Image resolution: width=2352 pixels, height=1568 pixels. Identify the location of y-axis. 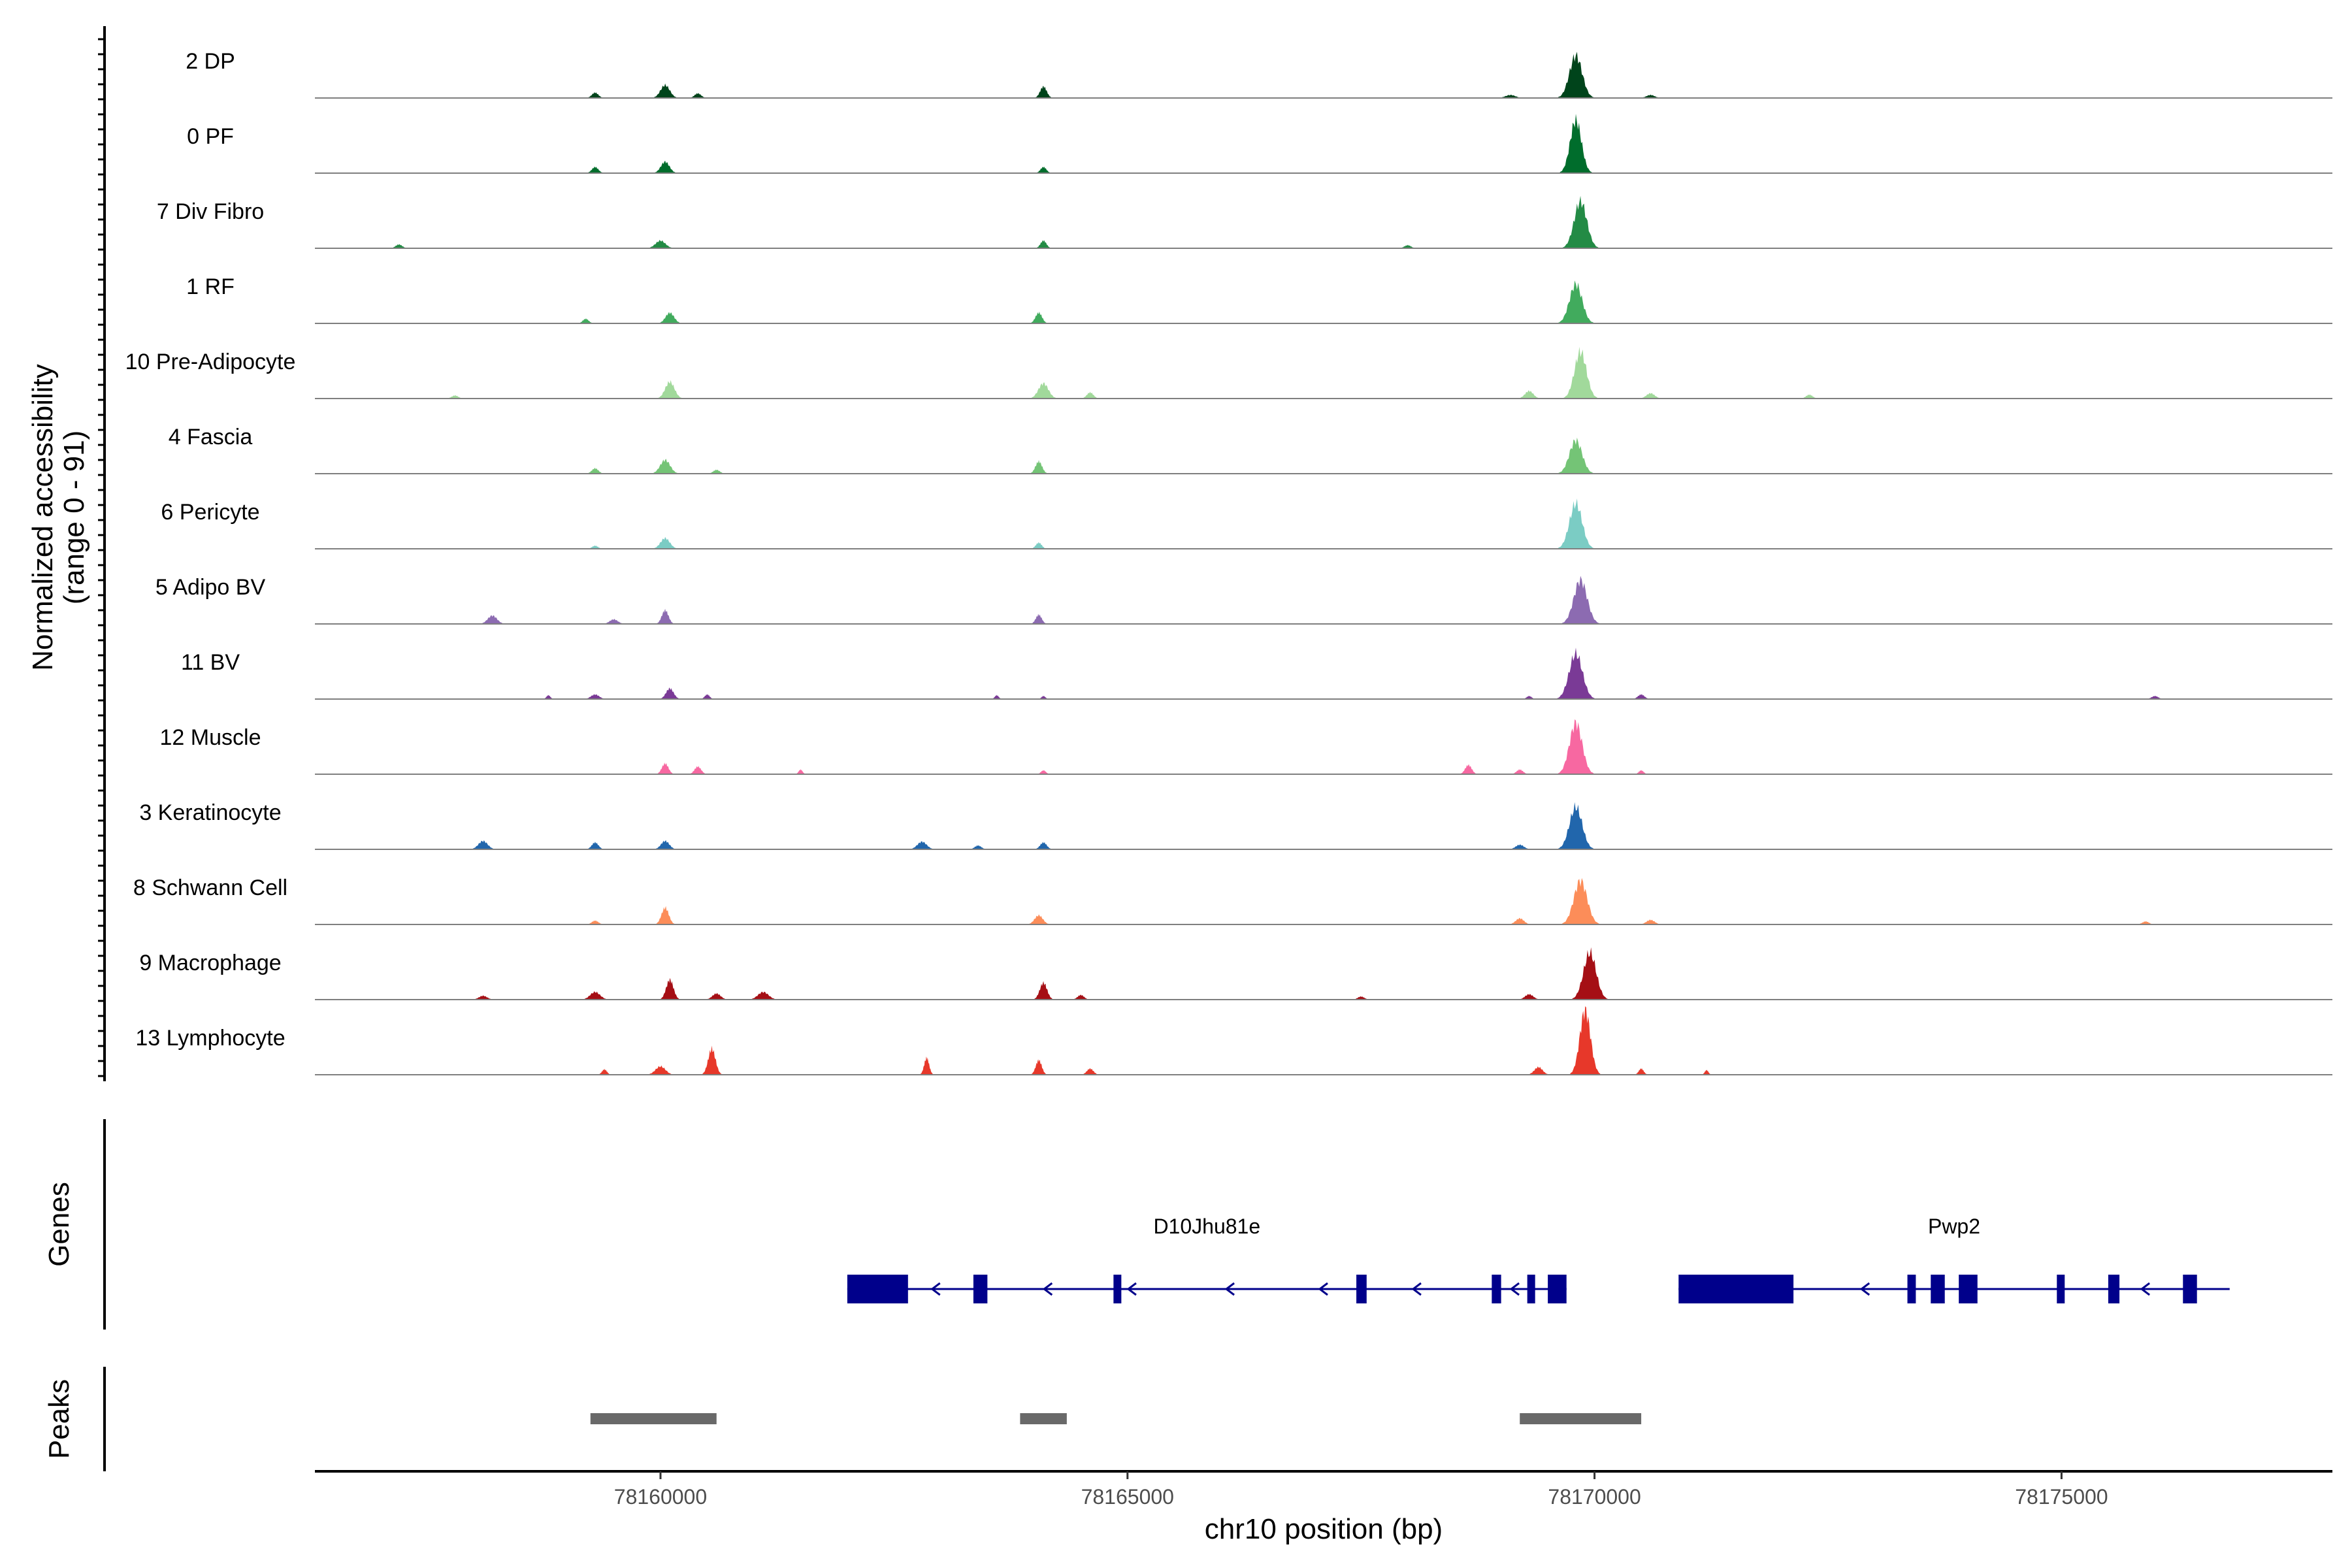
(102, 553).